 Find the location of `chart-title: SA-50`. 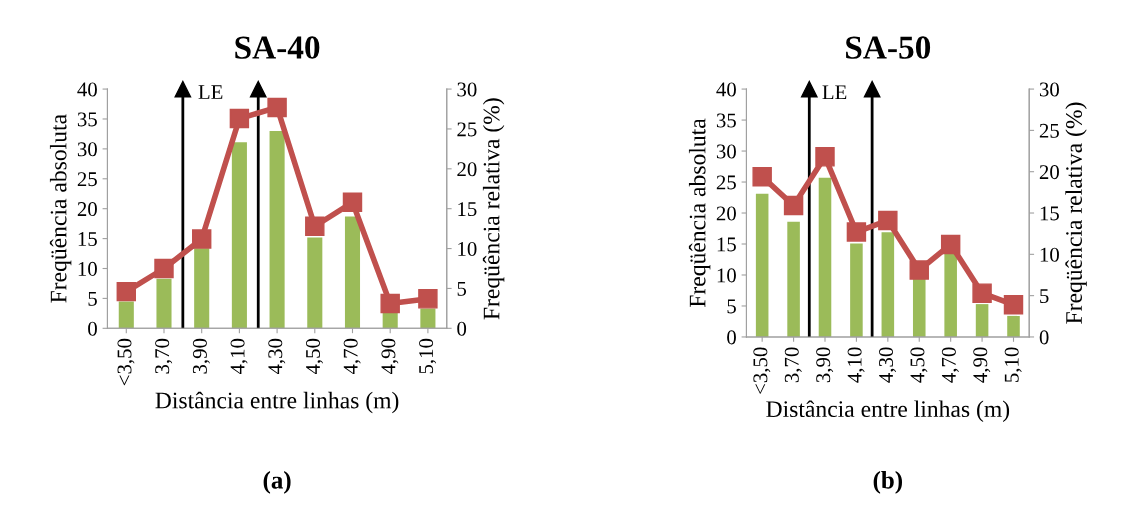

chart-title: SA-50 is located at coordinates (888, 47).